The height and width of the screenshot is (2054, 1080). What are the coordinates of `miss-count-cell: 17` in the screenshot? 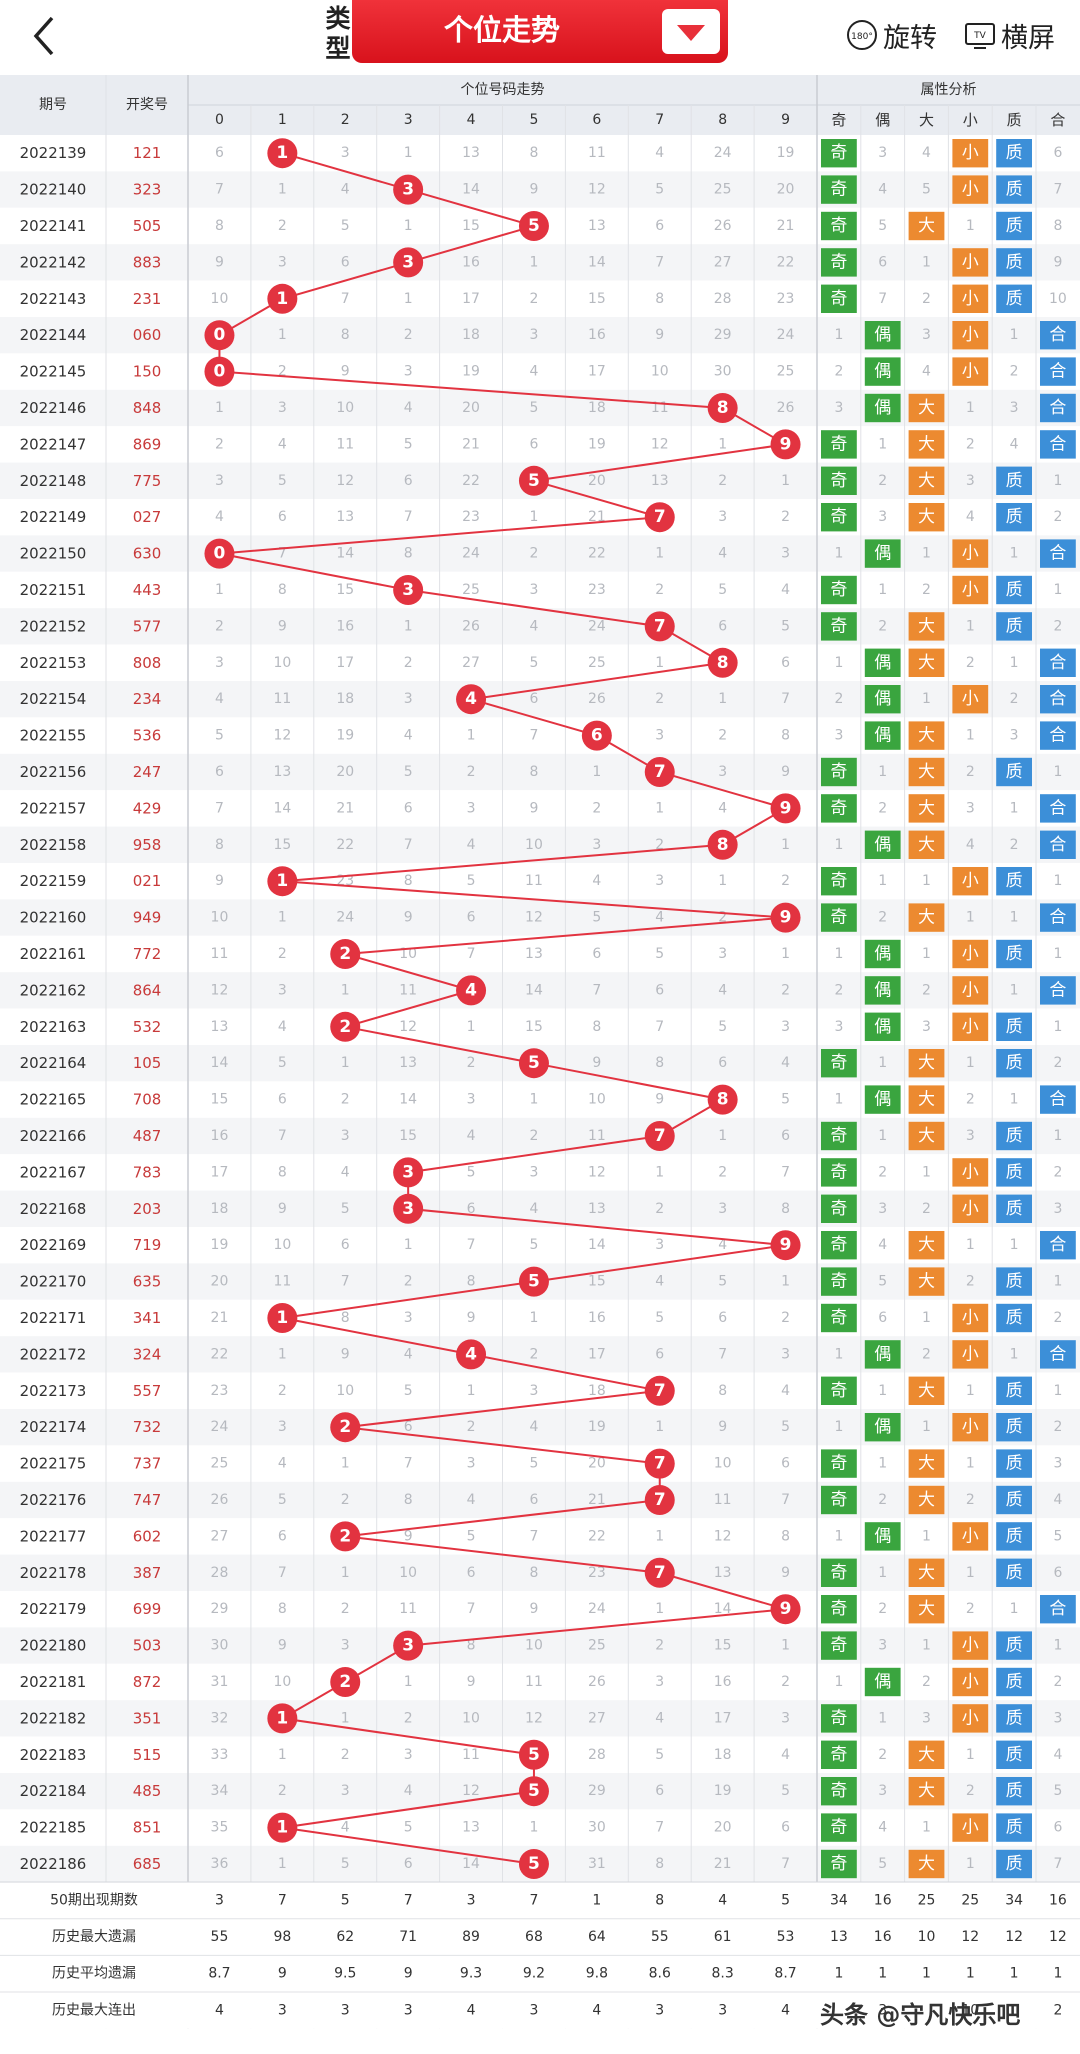 It's located at (597, 1354).